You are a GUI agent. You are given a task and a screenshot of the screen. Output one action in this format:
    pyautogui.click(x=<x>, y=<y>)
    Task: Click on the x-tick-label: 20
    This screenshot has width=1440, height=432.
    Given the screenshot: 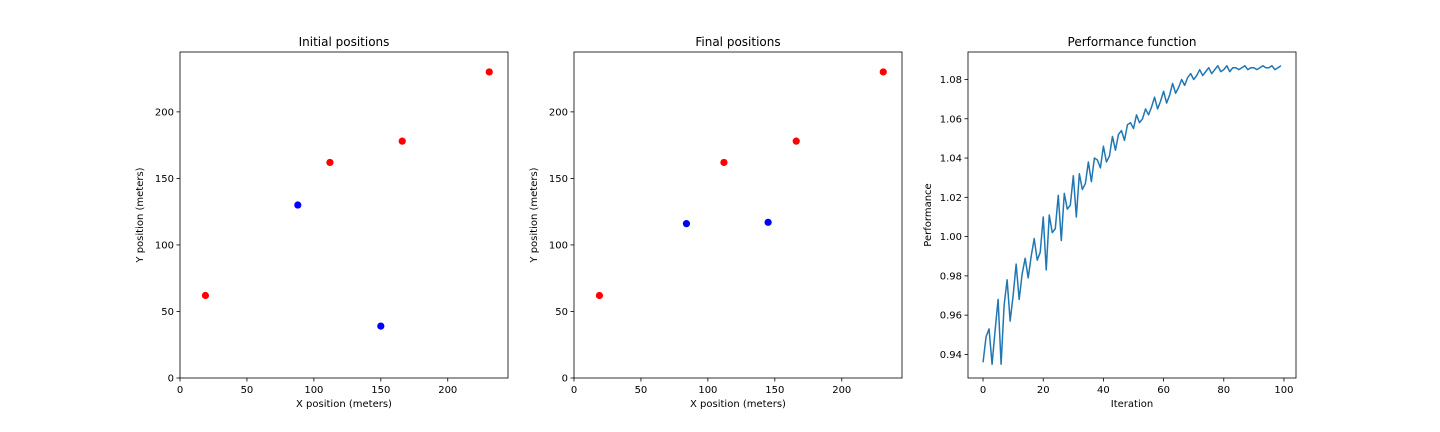 What is the action you would take?
    pyautogui.click(x=1043, y=390)
    